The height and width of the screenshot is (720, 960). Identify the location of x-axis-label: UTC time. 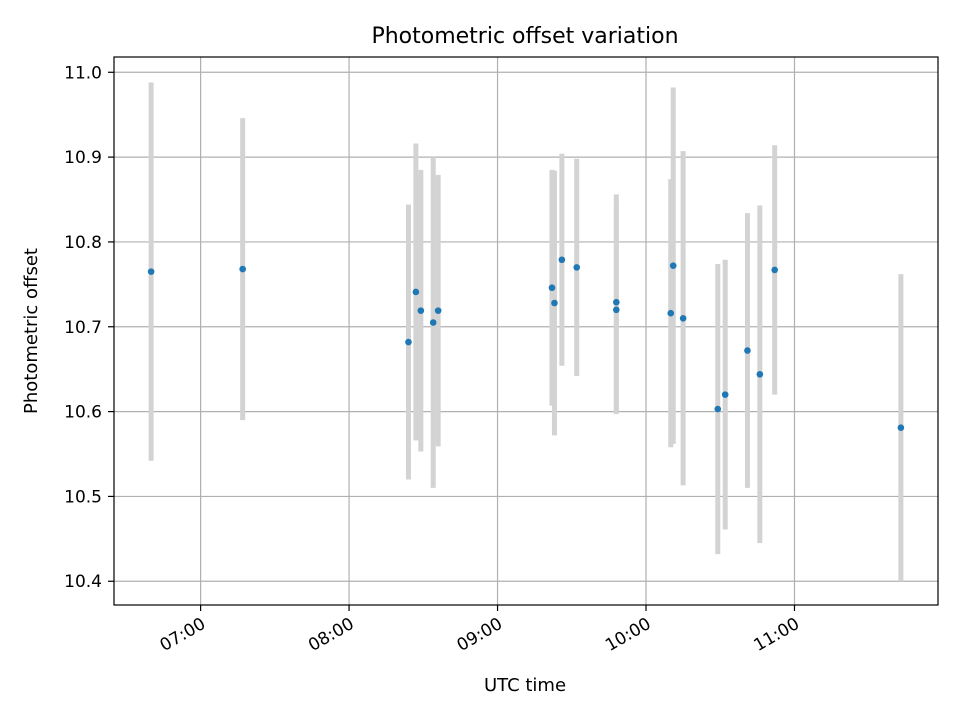
(525, 685).